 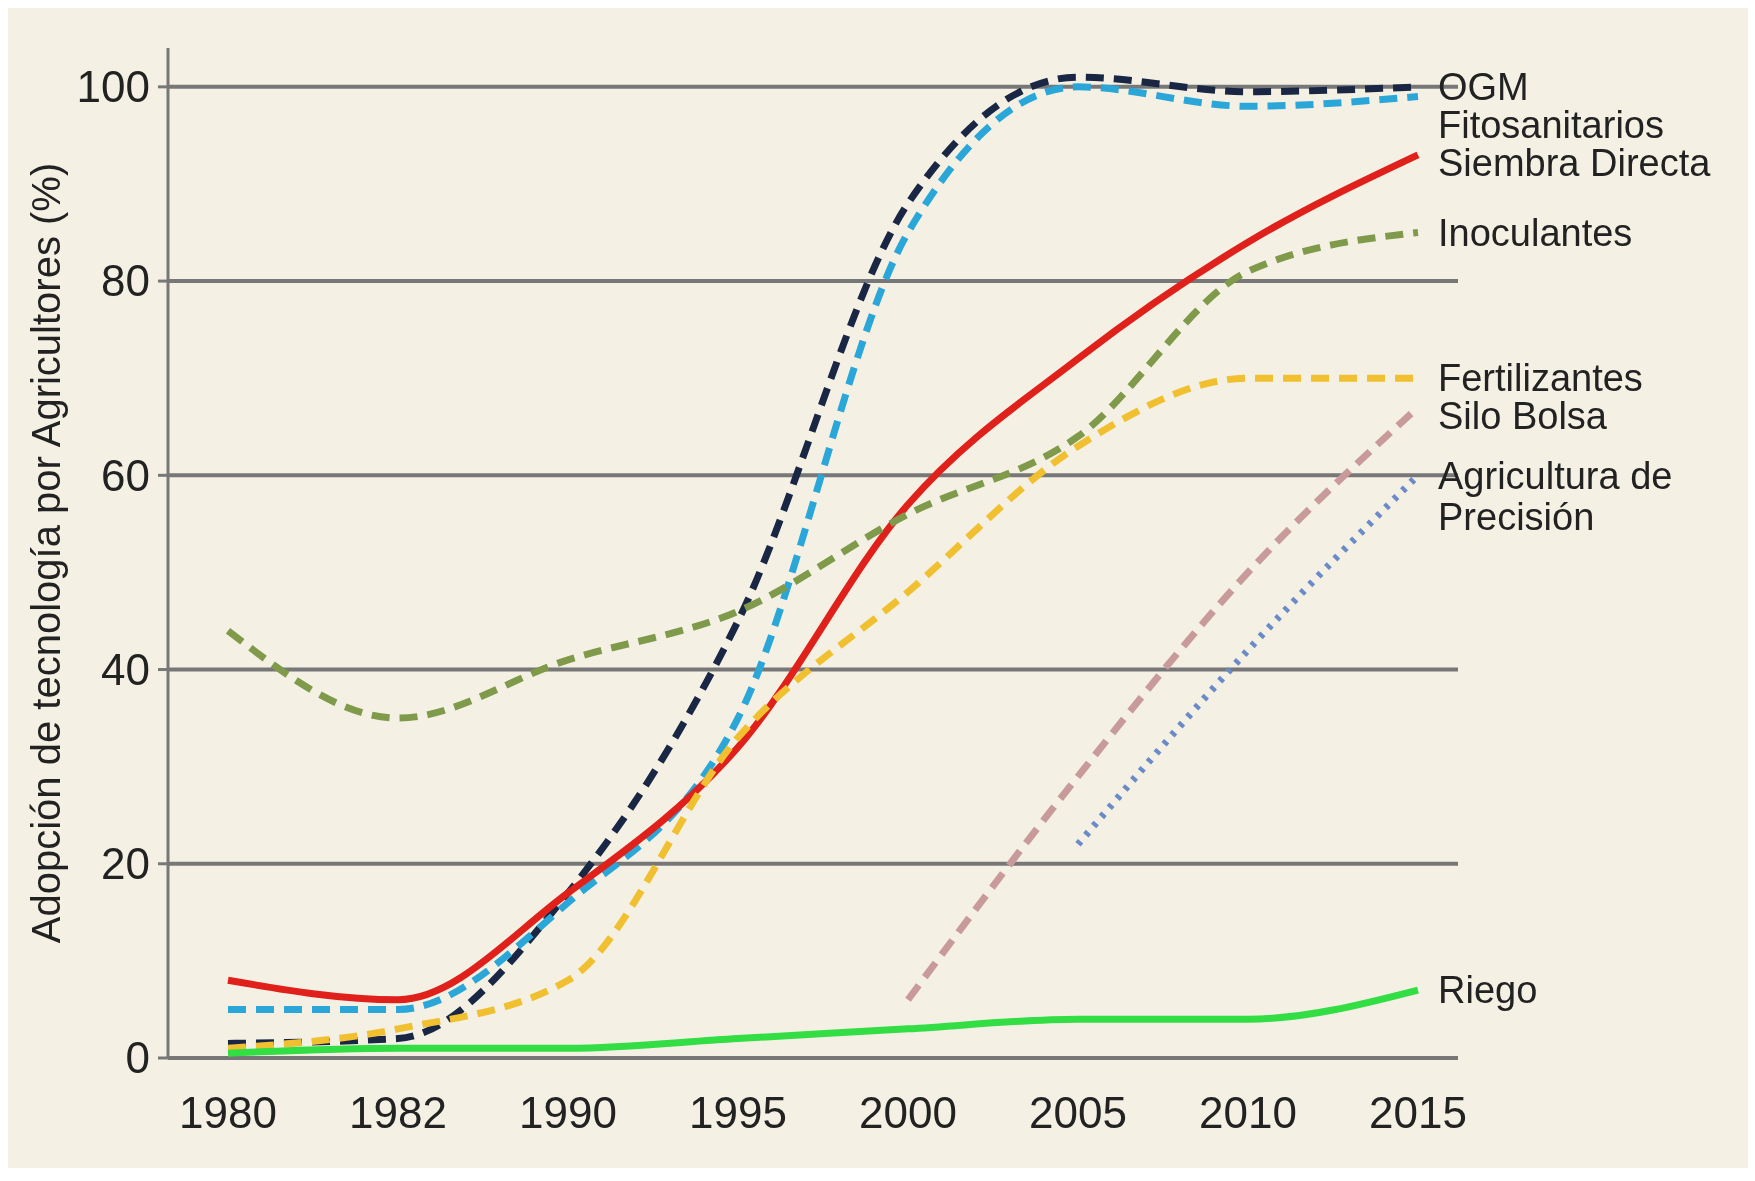 I want to click on y-tick-label: 100, so click(x=113, y=87).